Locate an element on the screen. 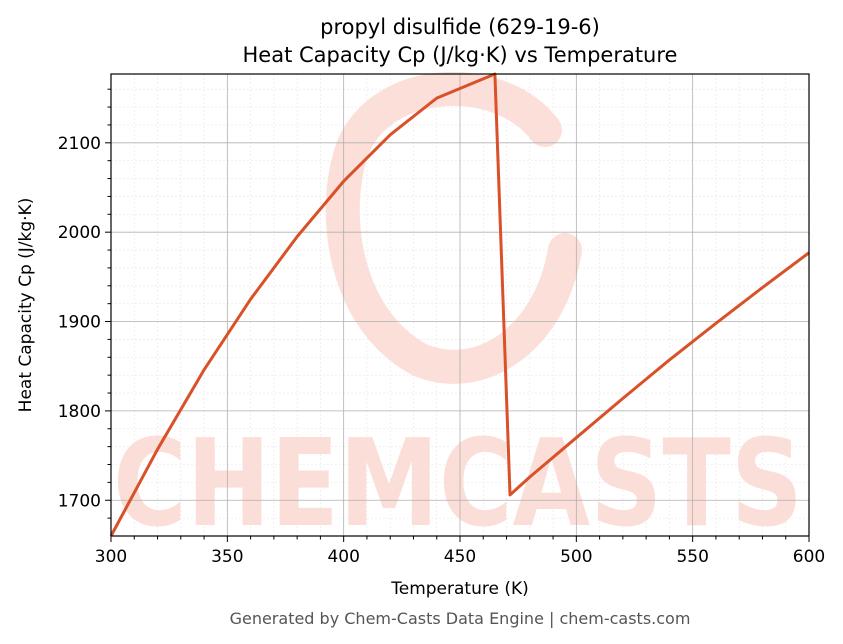 The height and width of the screenshot is (644, 843). y-tick-label: 1700 is located at coordinates (79, 501).